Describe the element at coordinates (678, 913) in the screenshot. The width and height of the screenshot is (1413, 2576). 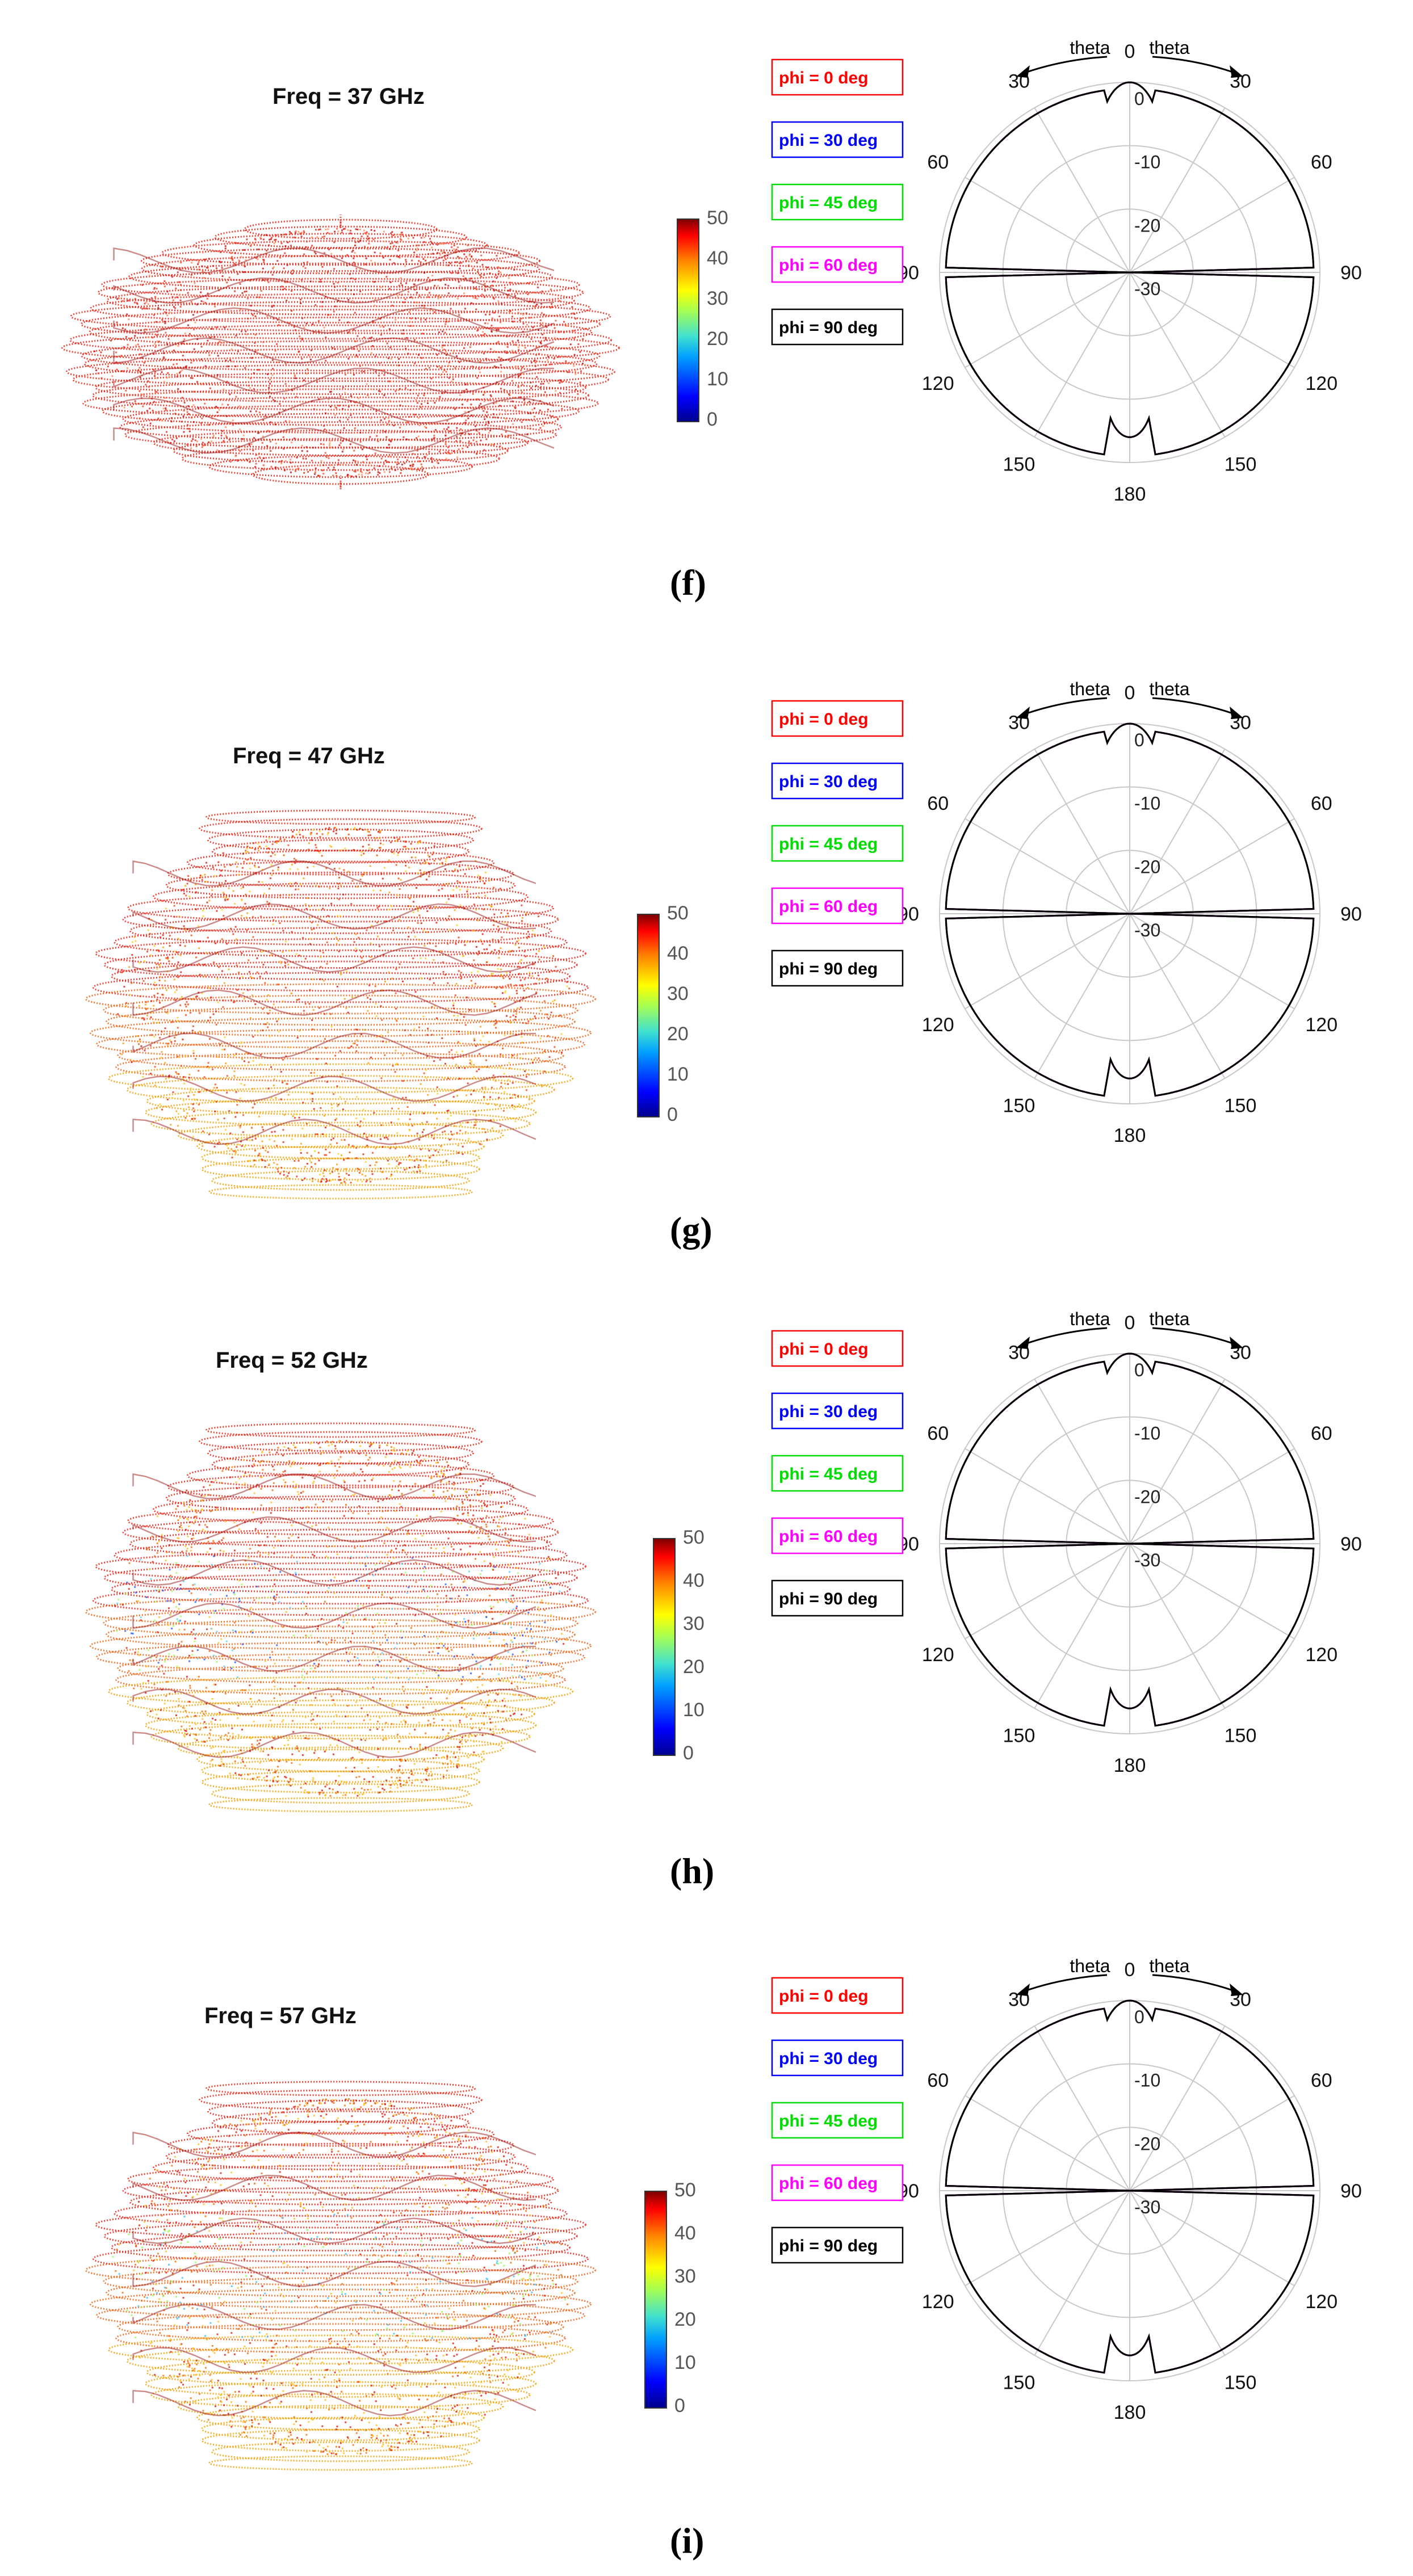
I see `colorbar-tick-label: 50` at that location.